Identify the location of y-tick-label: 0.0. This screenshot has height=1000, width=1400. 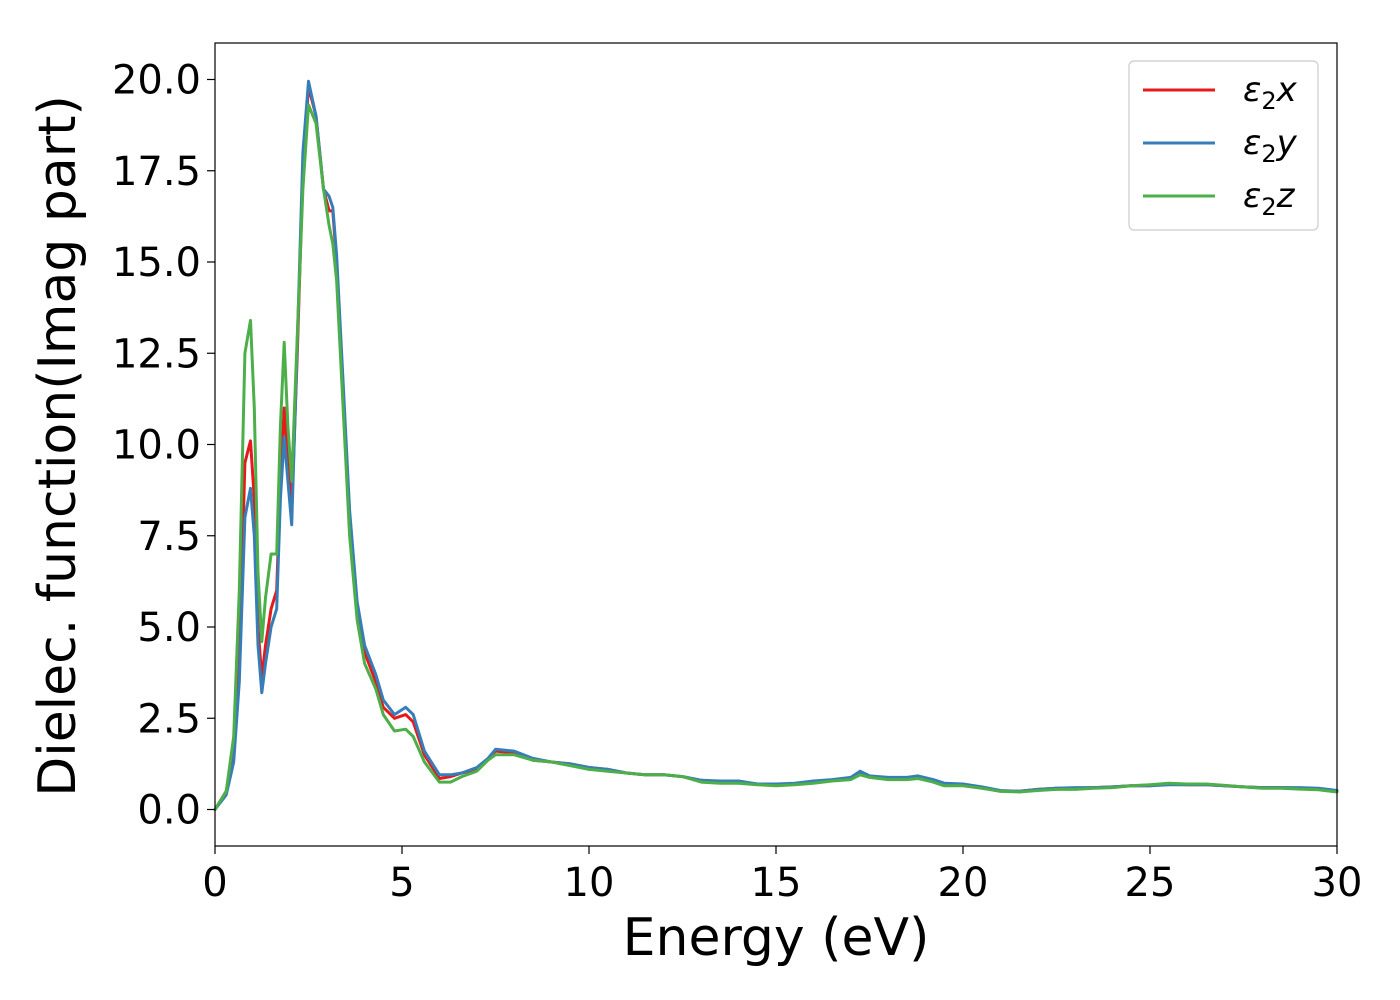
(169, 811).